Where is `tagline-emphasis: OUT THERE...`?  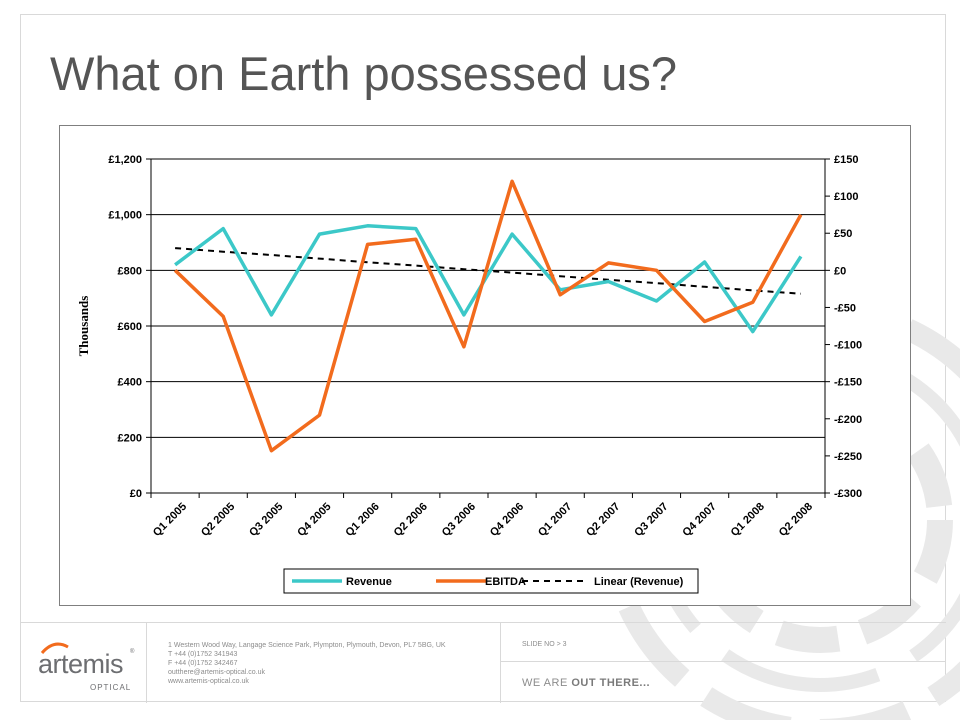
tagline-emphasis: OUT THERE... is located at coordinates (611, 683).